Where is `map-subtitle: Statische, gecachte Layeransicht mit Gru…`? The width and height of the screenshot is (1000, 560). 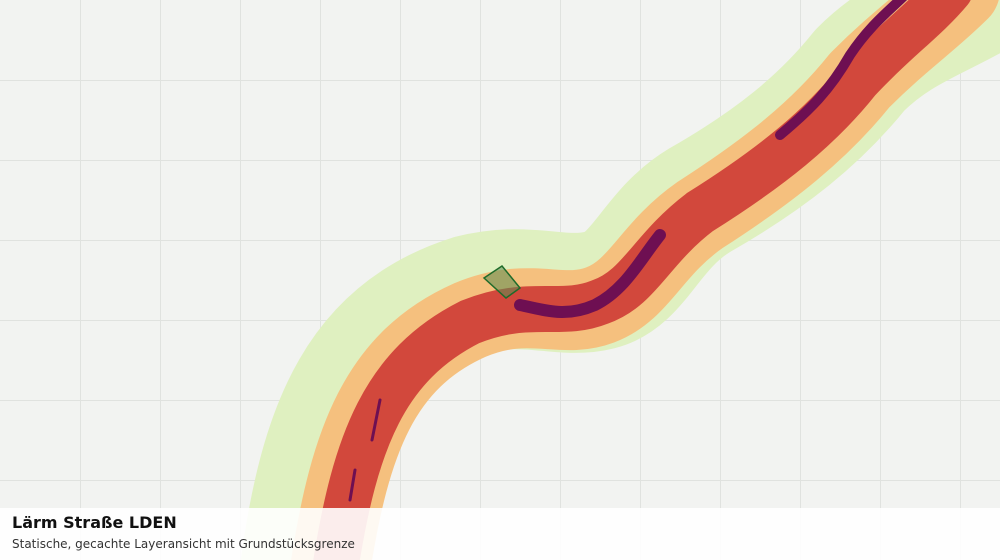 map-subtitle: Statische, gecachte Layeransicht mit Gru… is located at coordinates (183, 544).